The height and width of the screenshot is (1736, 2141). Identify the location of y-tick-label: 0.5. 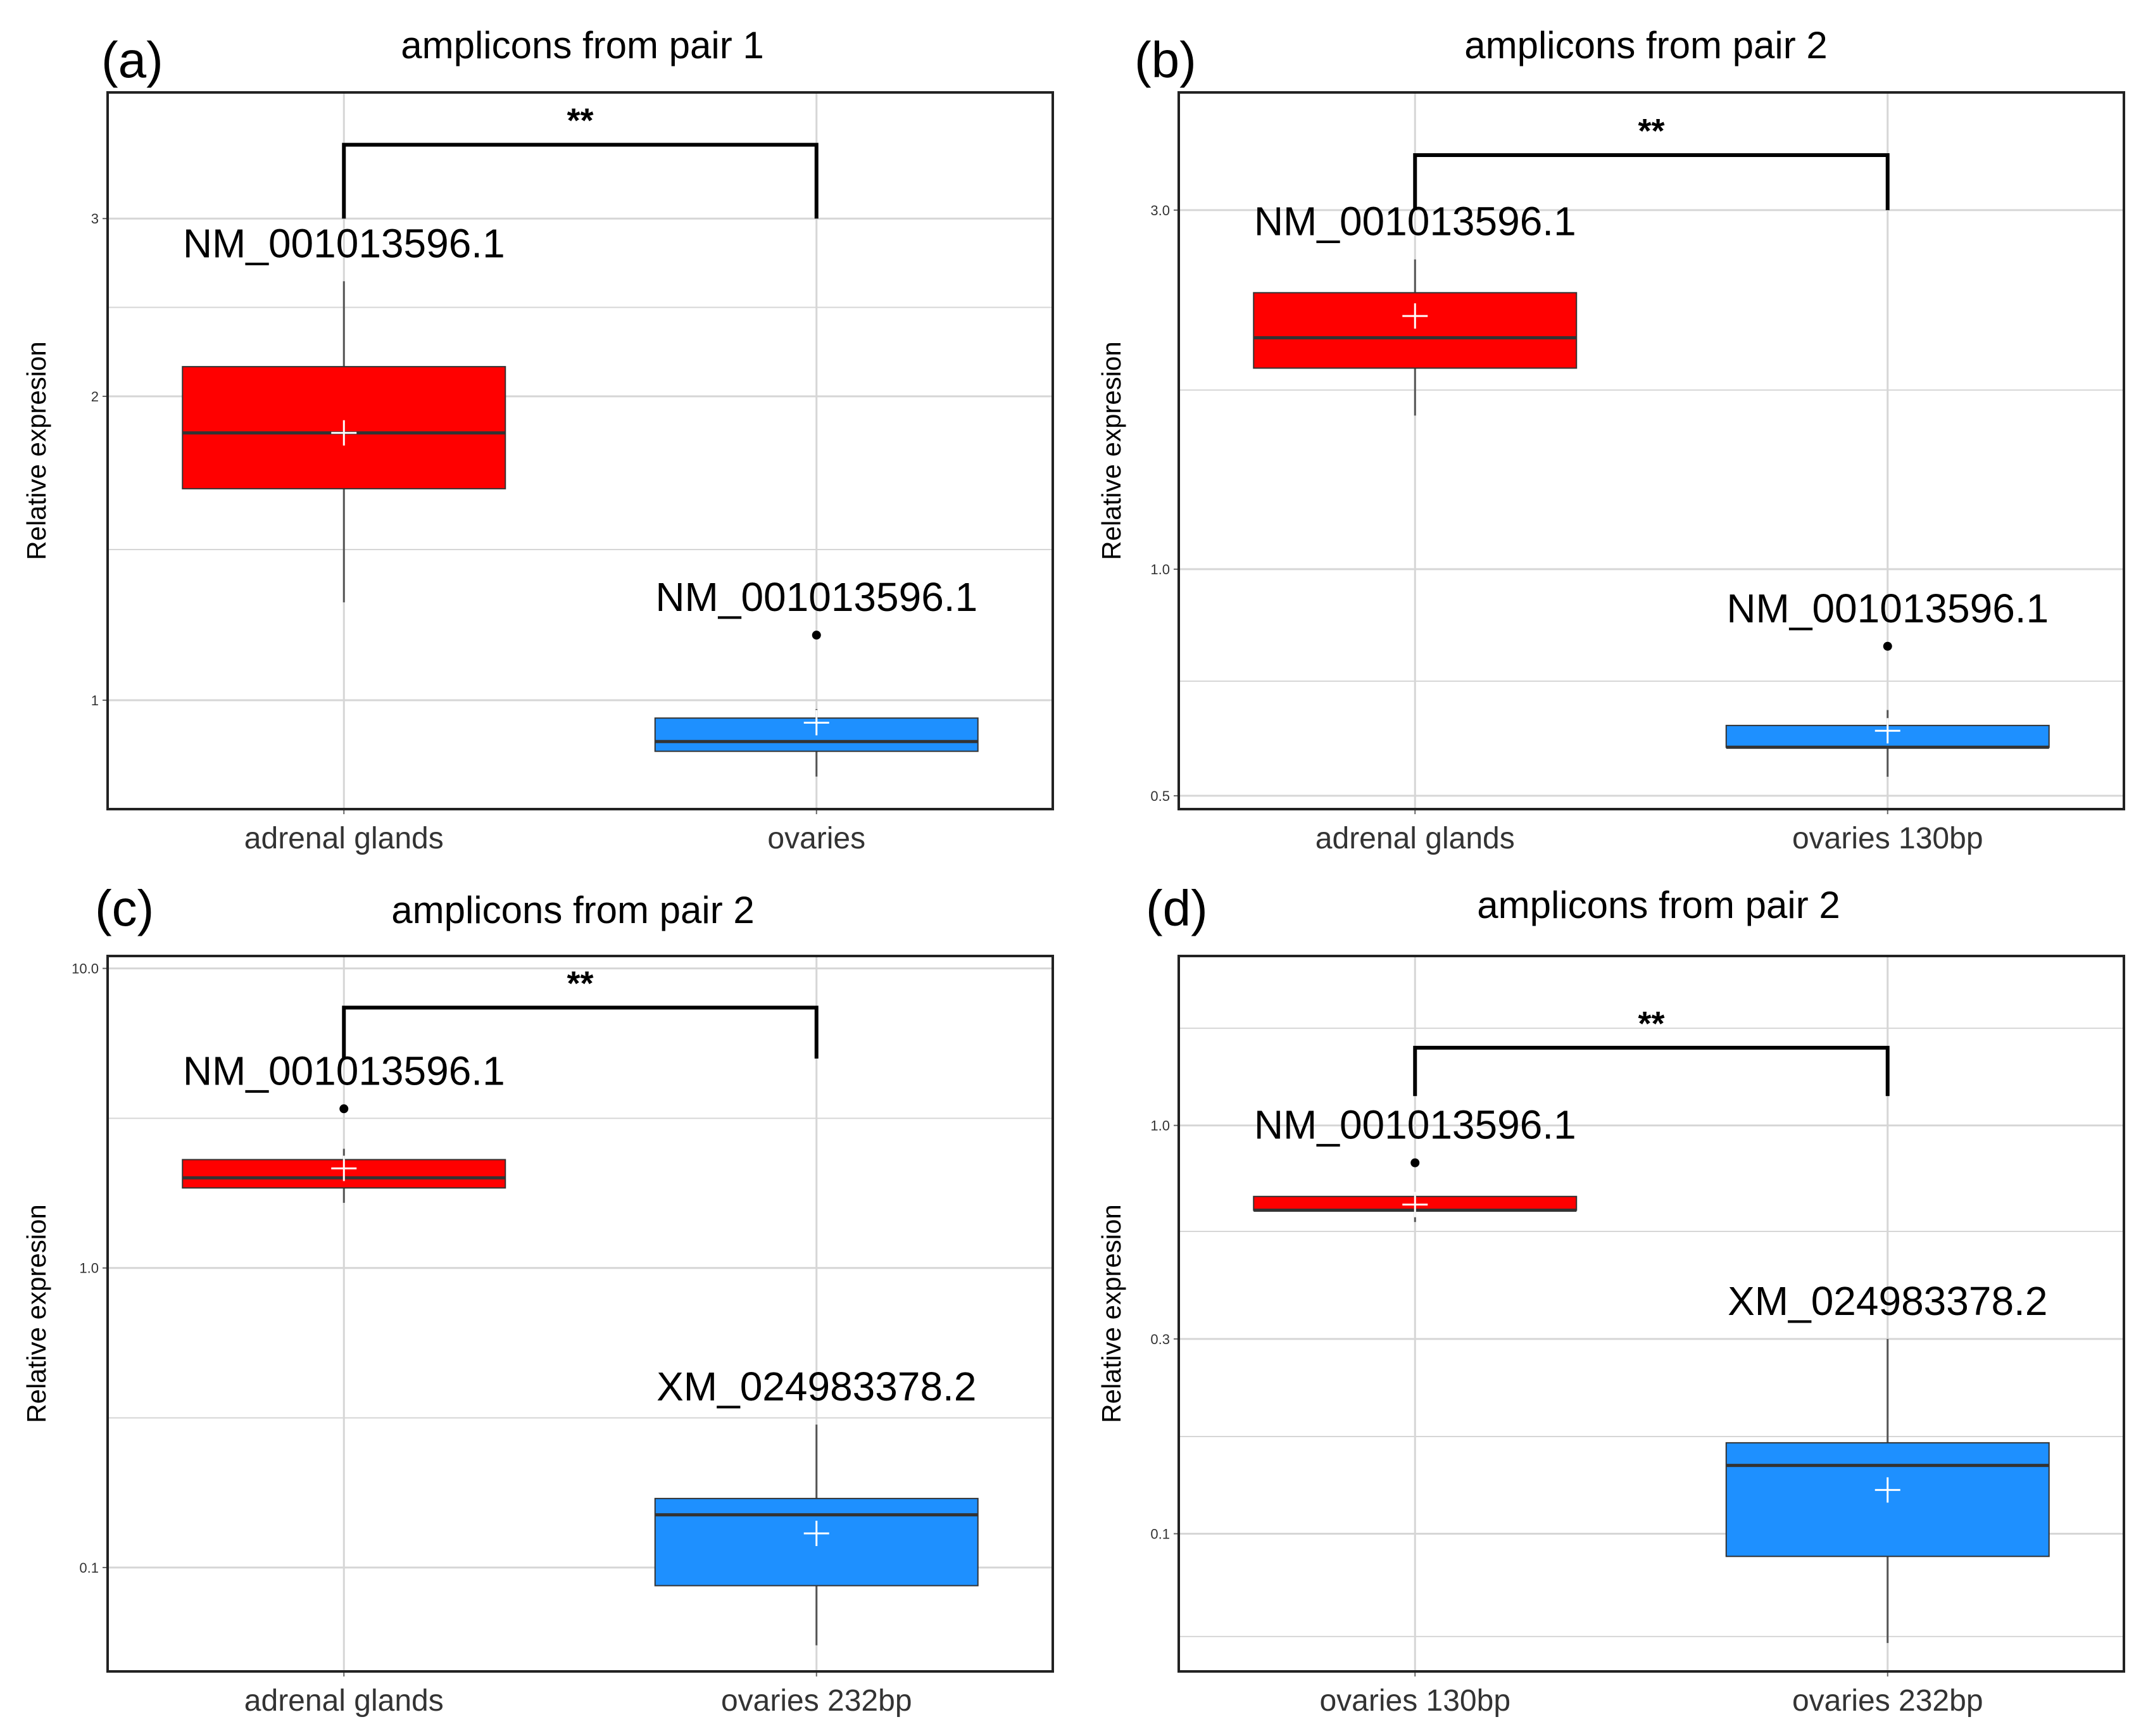
(1160, 796).